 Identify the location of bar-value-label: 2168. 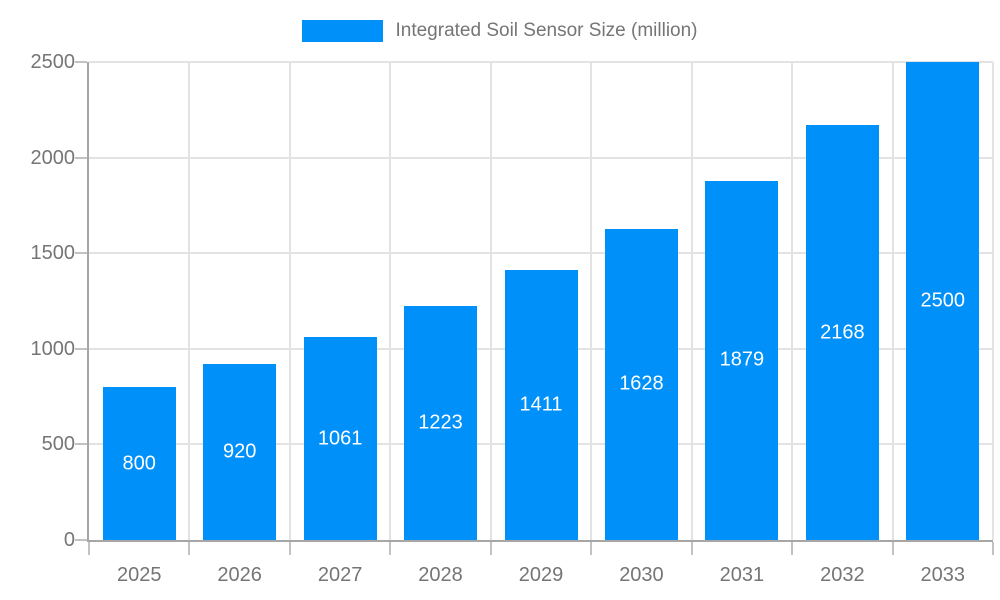
(842, 332).